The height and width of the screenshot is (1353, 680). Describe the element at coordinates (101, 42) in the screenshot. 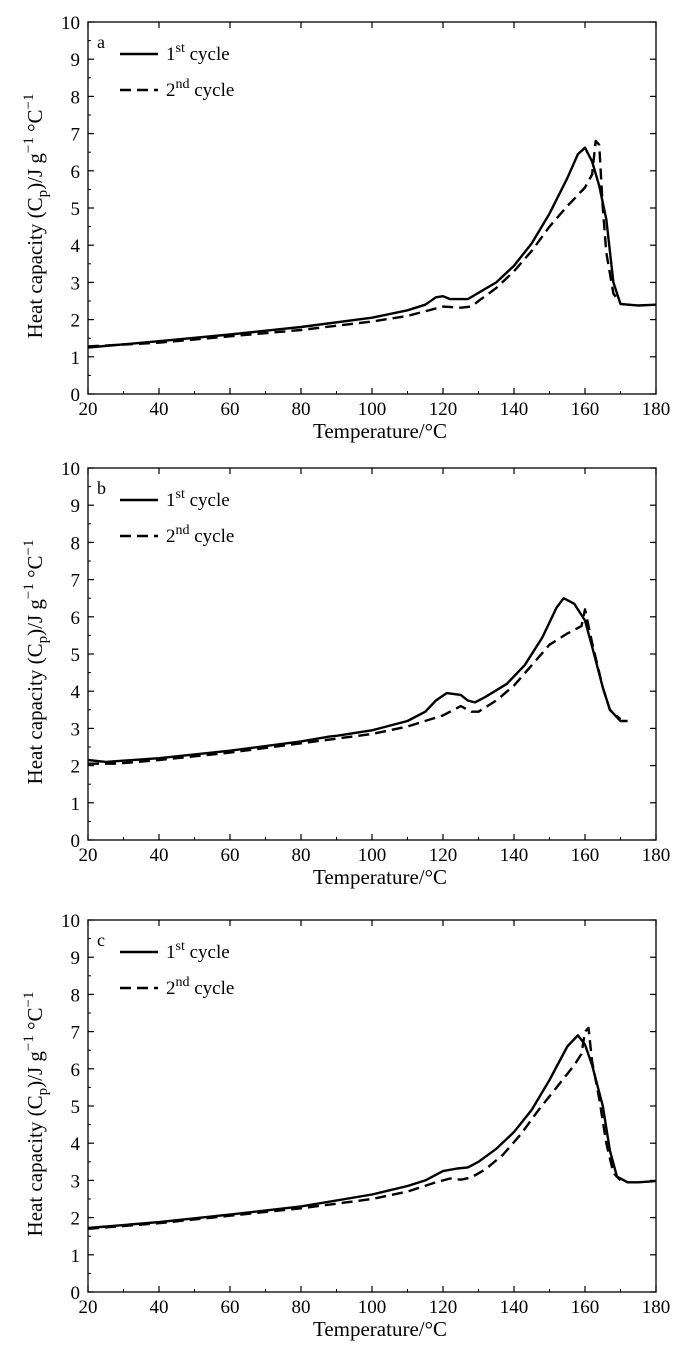

I see `panel-label: a` at that location.